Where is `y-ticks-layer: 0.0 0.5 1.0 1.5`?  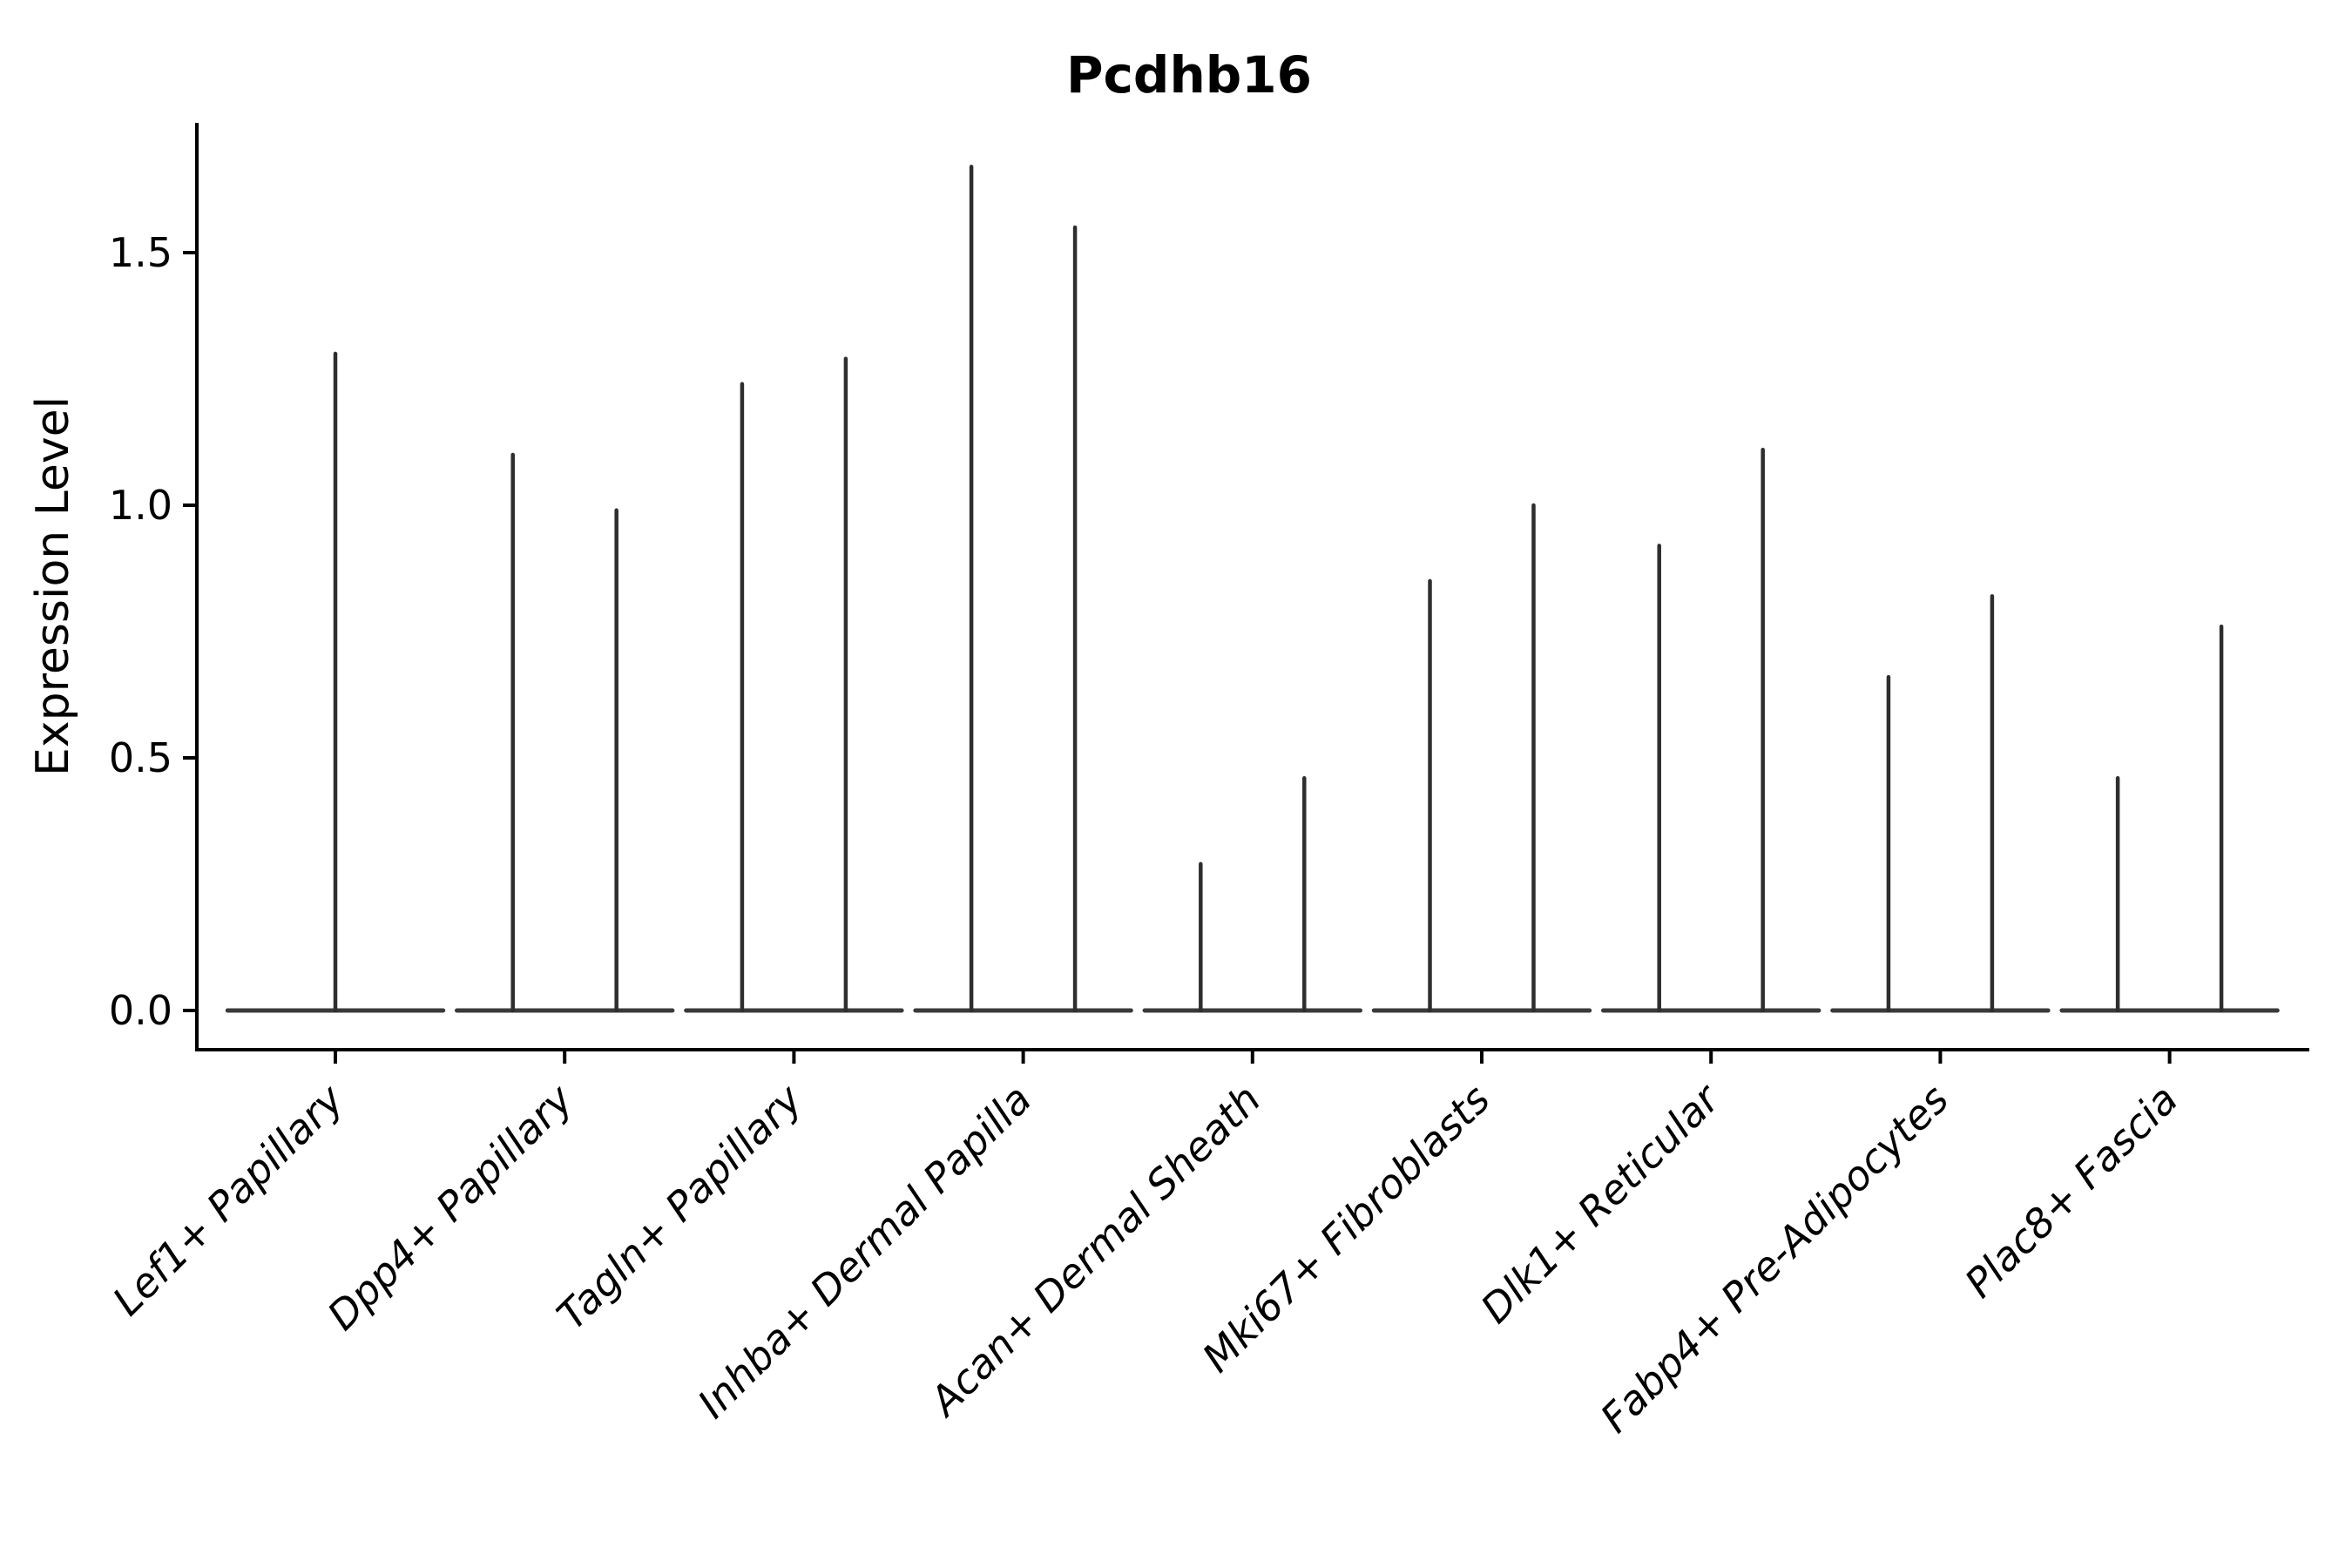 y-ticks-layer: 0.0 0.5 1.0 1.5 is located at coordinates (153, 631).